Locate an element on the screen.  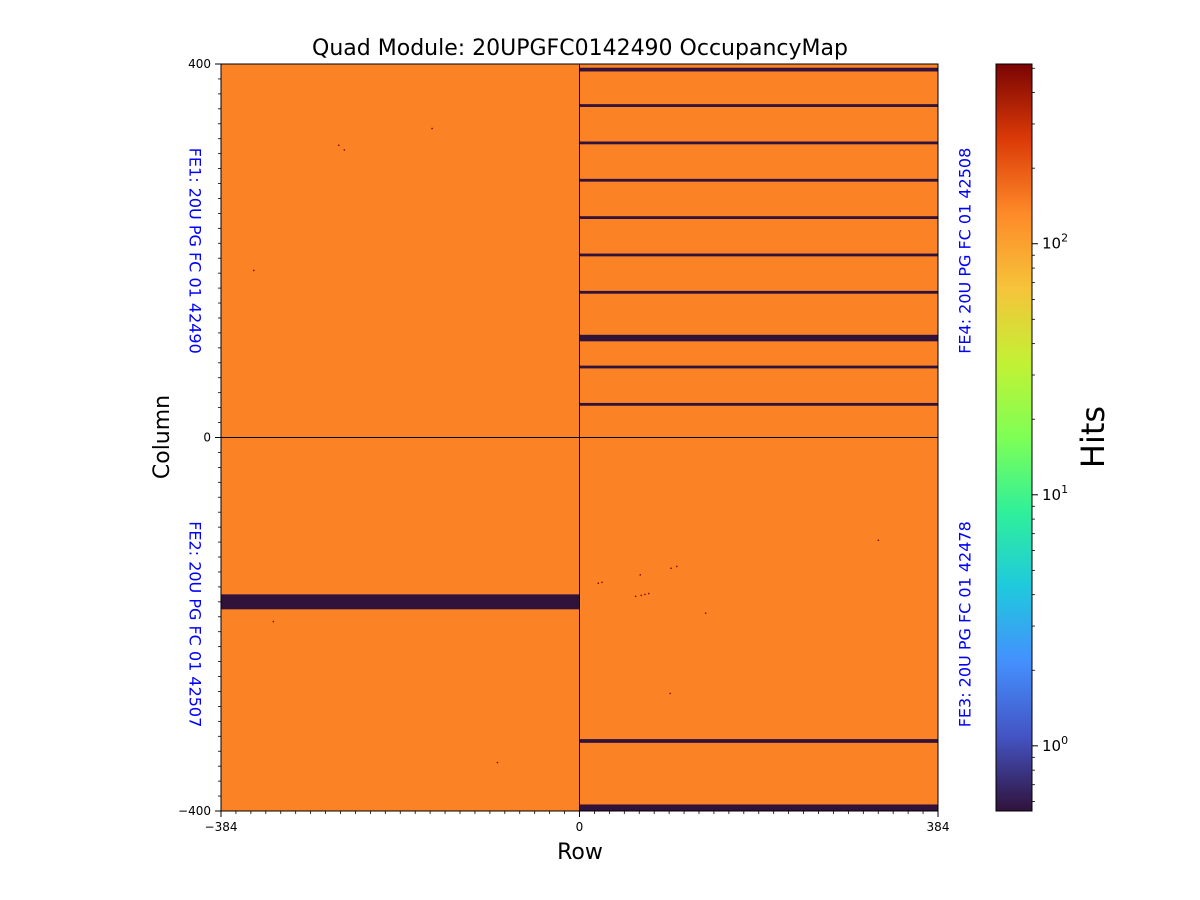
x-tick-label: −384 is located at coordinates (221, 827).